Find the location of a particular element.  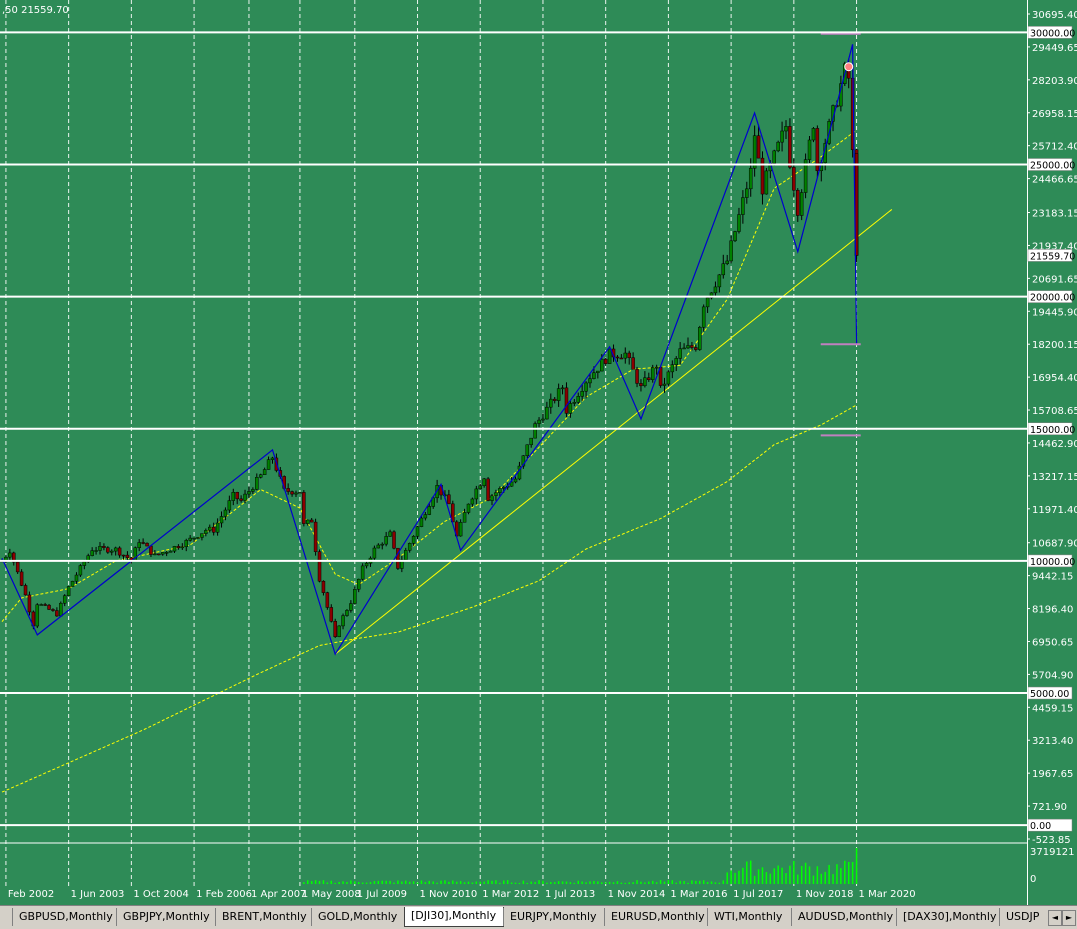

price-tick-label: 11971.40 is located at coordinates (1054, 510).